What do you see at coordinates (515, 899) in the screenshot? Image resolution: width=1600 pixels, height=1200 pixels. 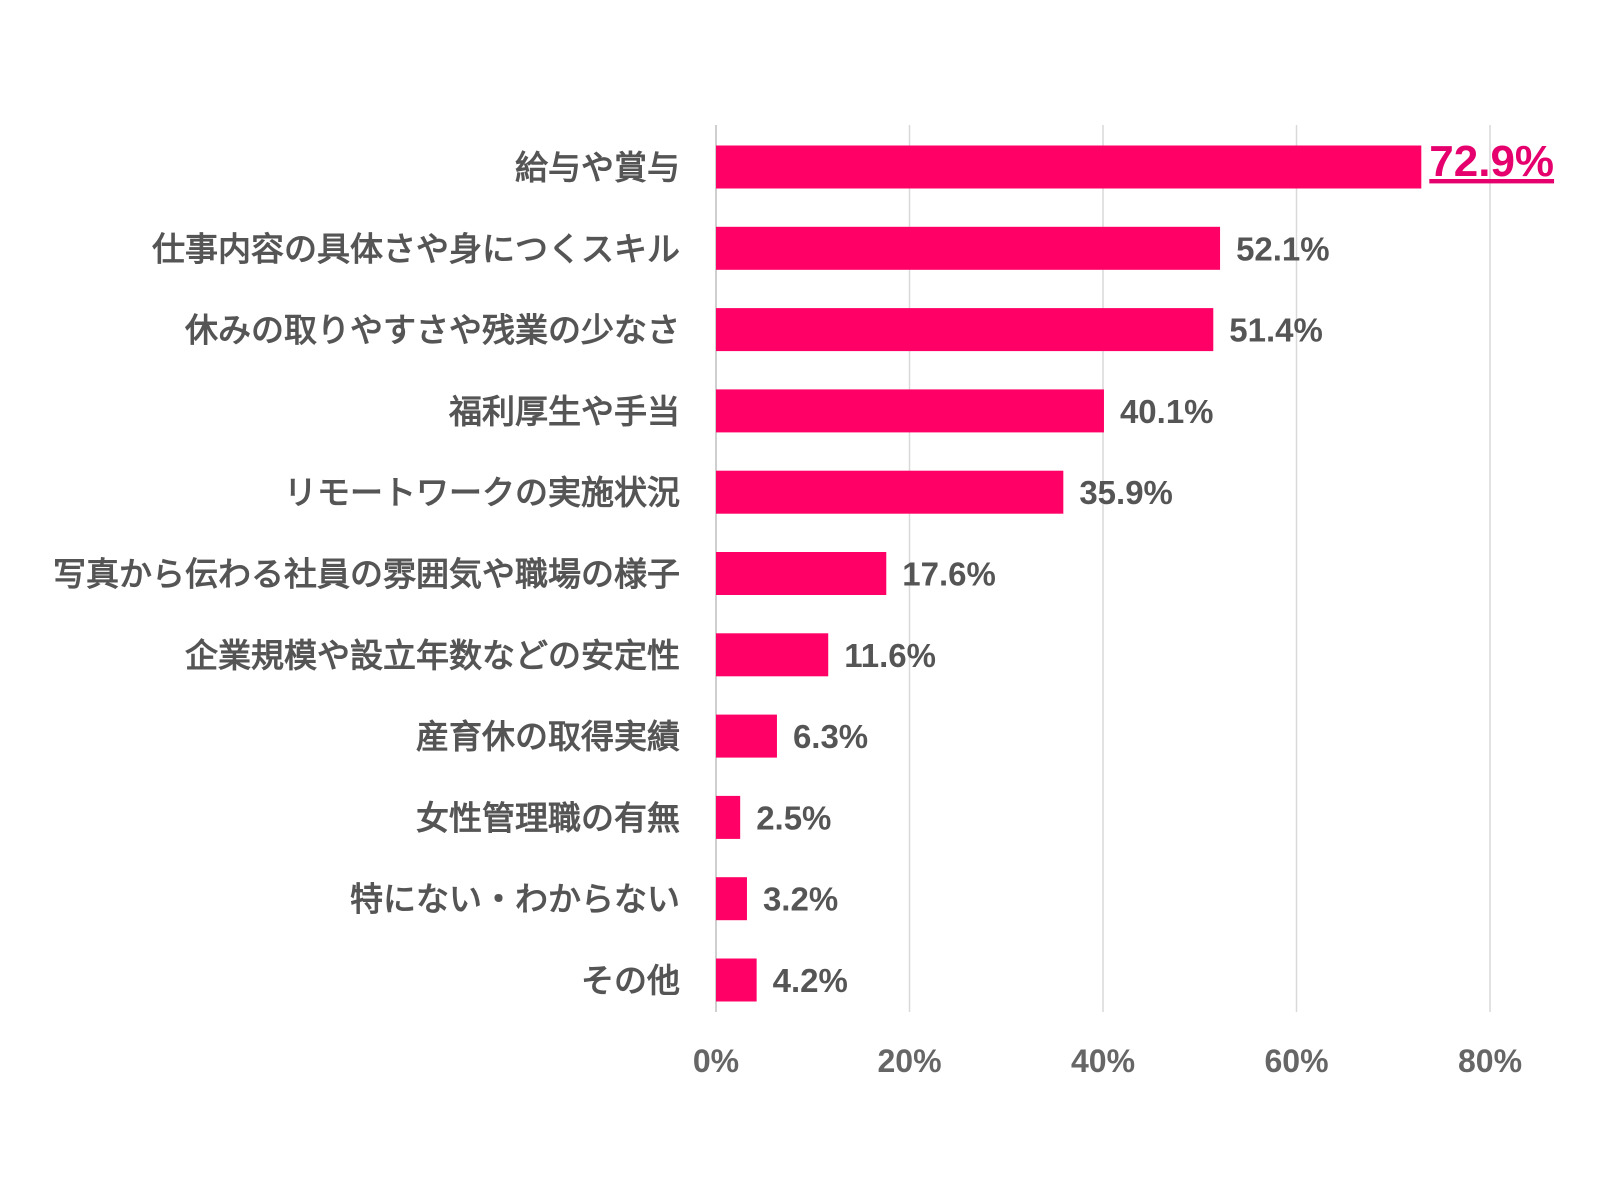 I see `category-label: 特にない・わからない` at bounding box center [515, 899].